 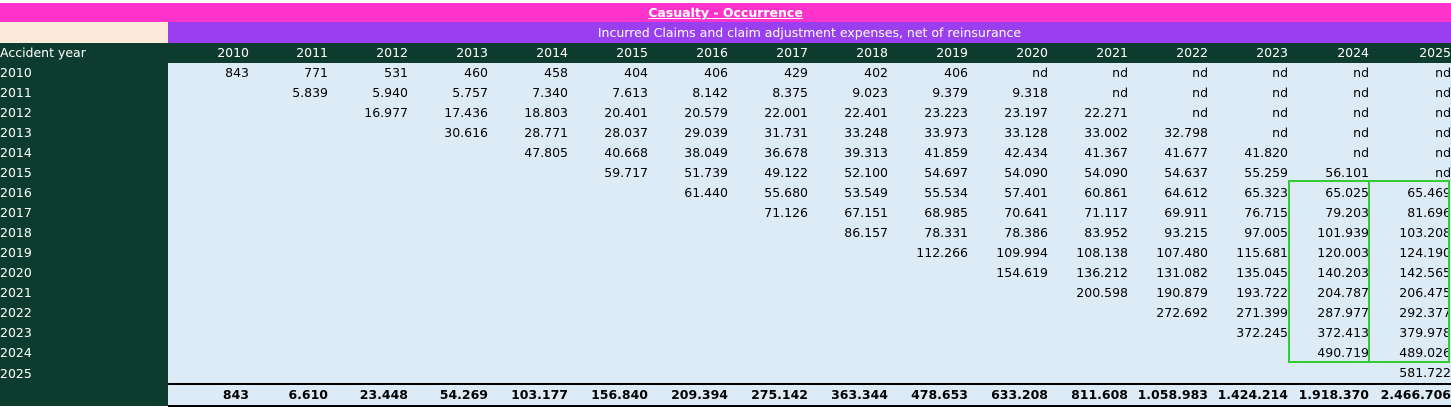 What do you see at coordinates (1168, 193) in the screenshot?
I see `table-cell: 64.612` at bounding box center [1168, 193].